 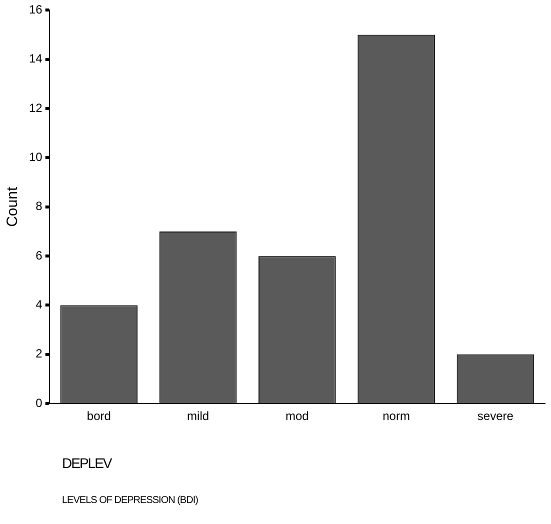 I want to click on x-tick-label: mild, so click(x=198, y=416).